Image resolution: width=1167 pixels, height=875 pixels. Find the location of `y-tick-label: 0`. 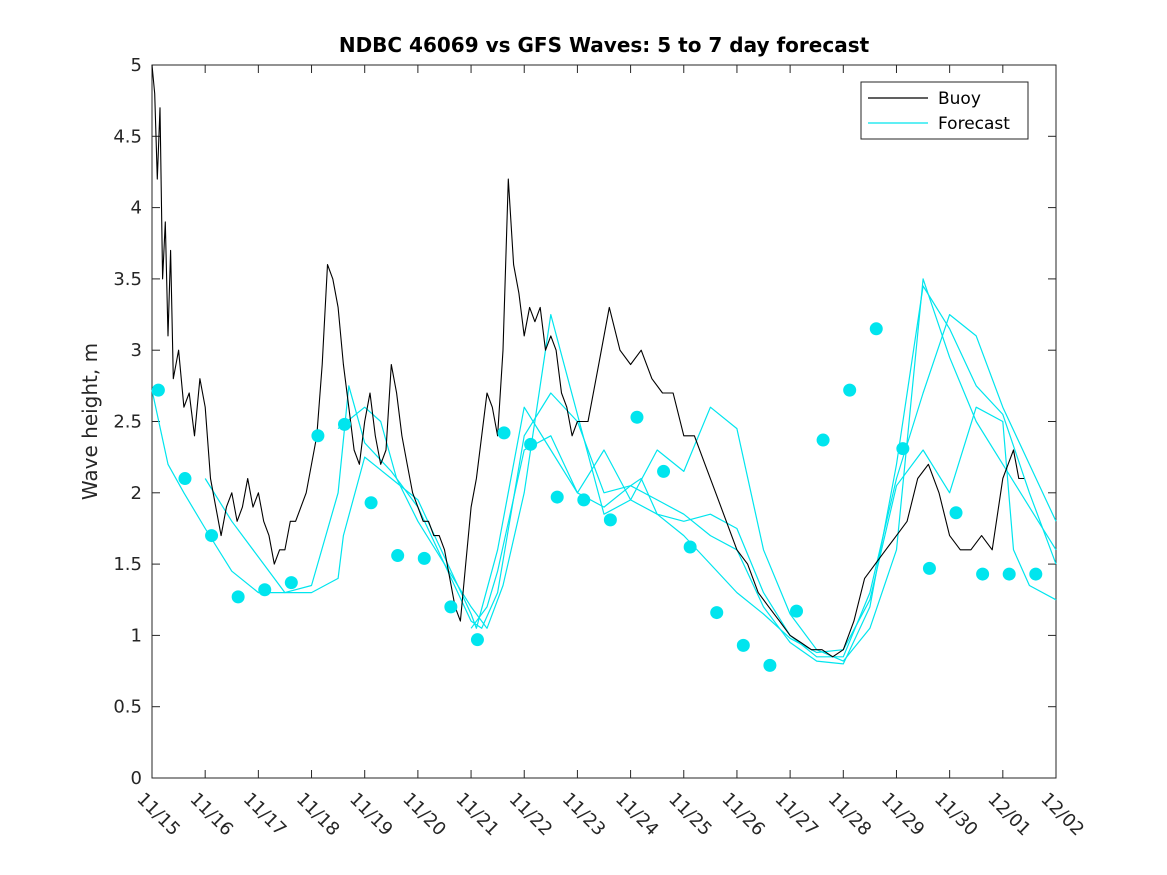

y-tick-label: 0 is located at coordinates (136, 778).